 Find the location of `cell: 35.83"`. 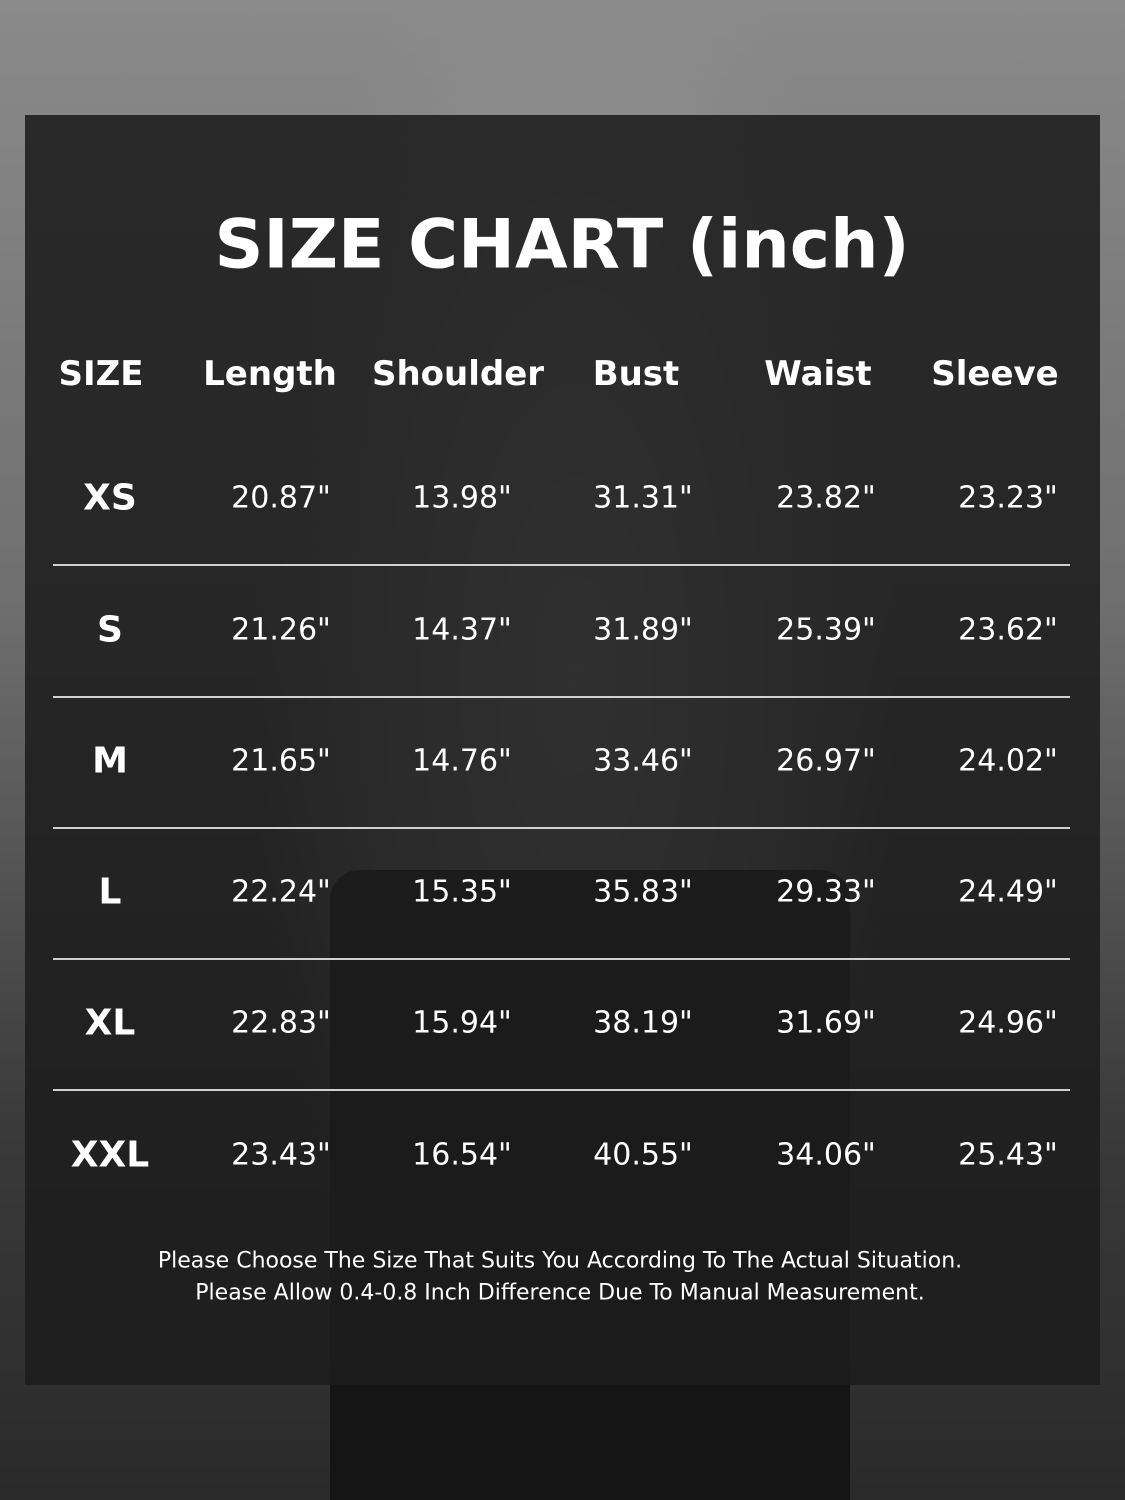

cell: 35.83" is located at coordinates (643, 892).